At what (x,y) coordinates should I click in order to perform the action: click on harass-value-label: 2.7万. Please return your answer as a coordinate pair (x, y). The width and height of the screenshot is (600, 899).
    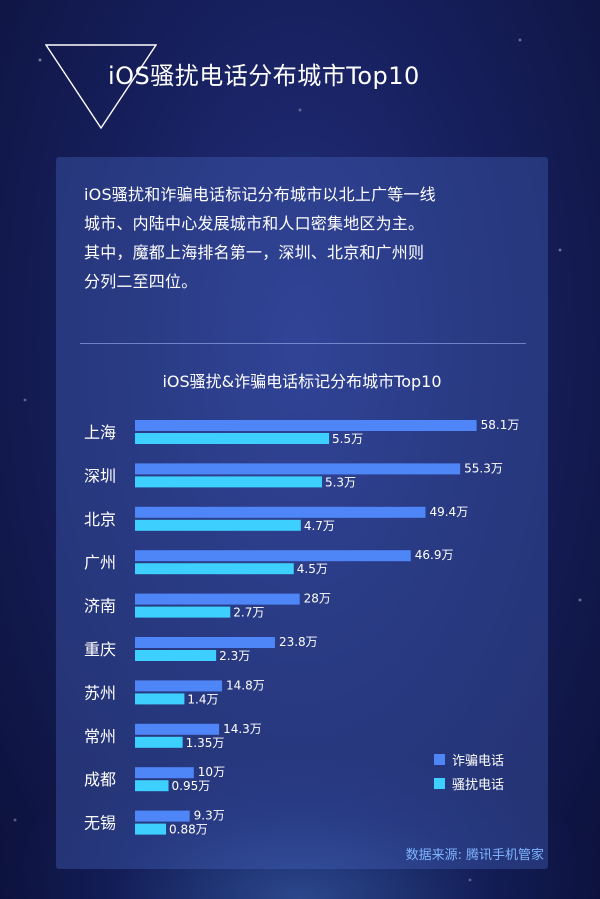
    Looking at the image, I should click on (248, 613).